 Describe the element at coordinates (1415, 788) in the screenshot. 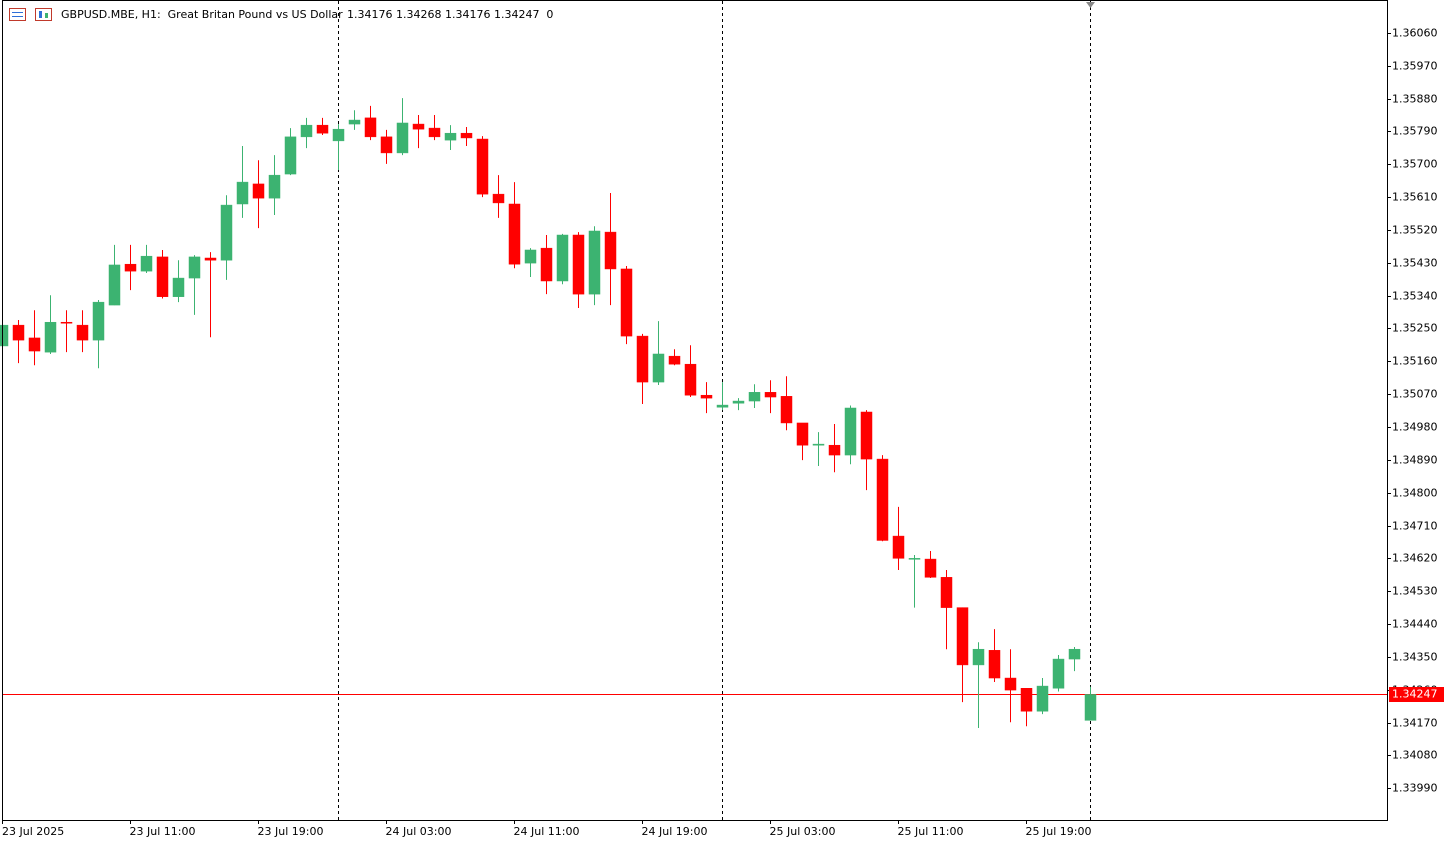

I see `y-tick-label: 1.33990` at that location.